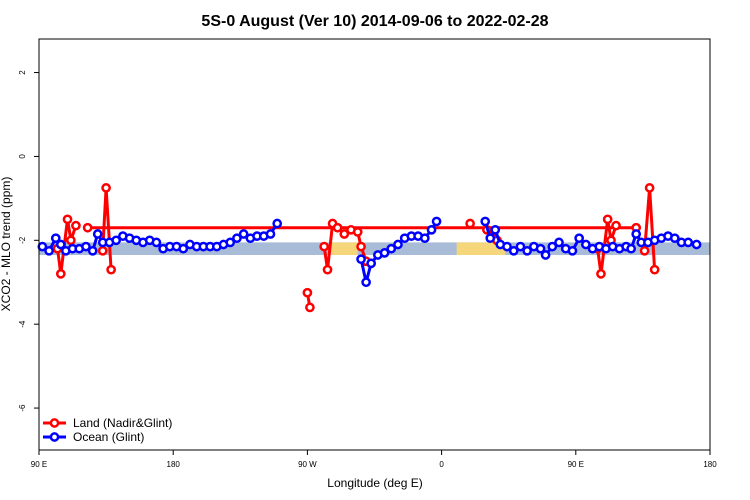 Image resolution: width=750 pixels, height=500 pixels. I want to click on legend-entry-label: Land (Nadir&Glint), so click(122, 423).